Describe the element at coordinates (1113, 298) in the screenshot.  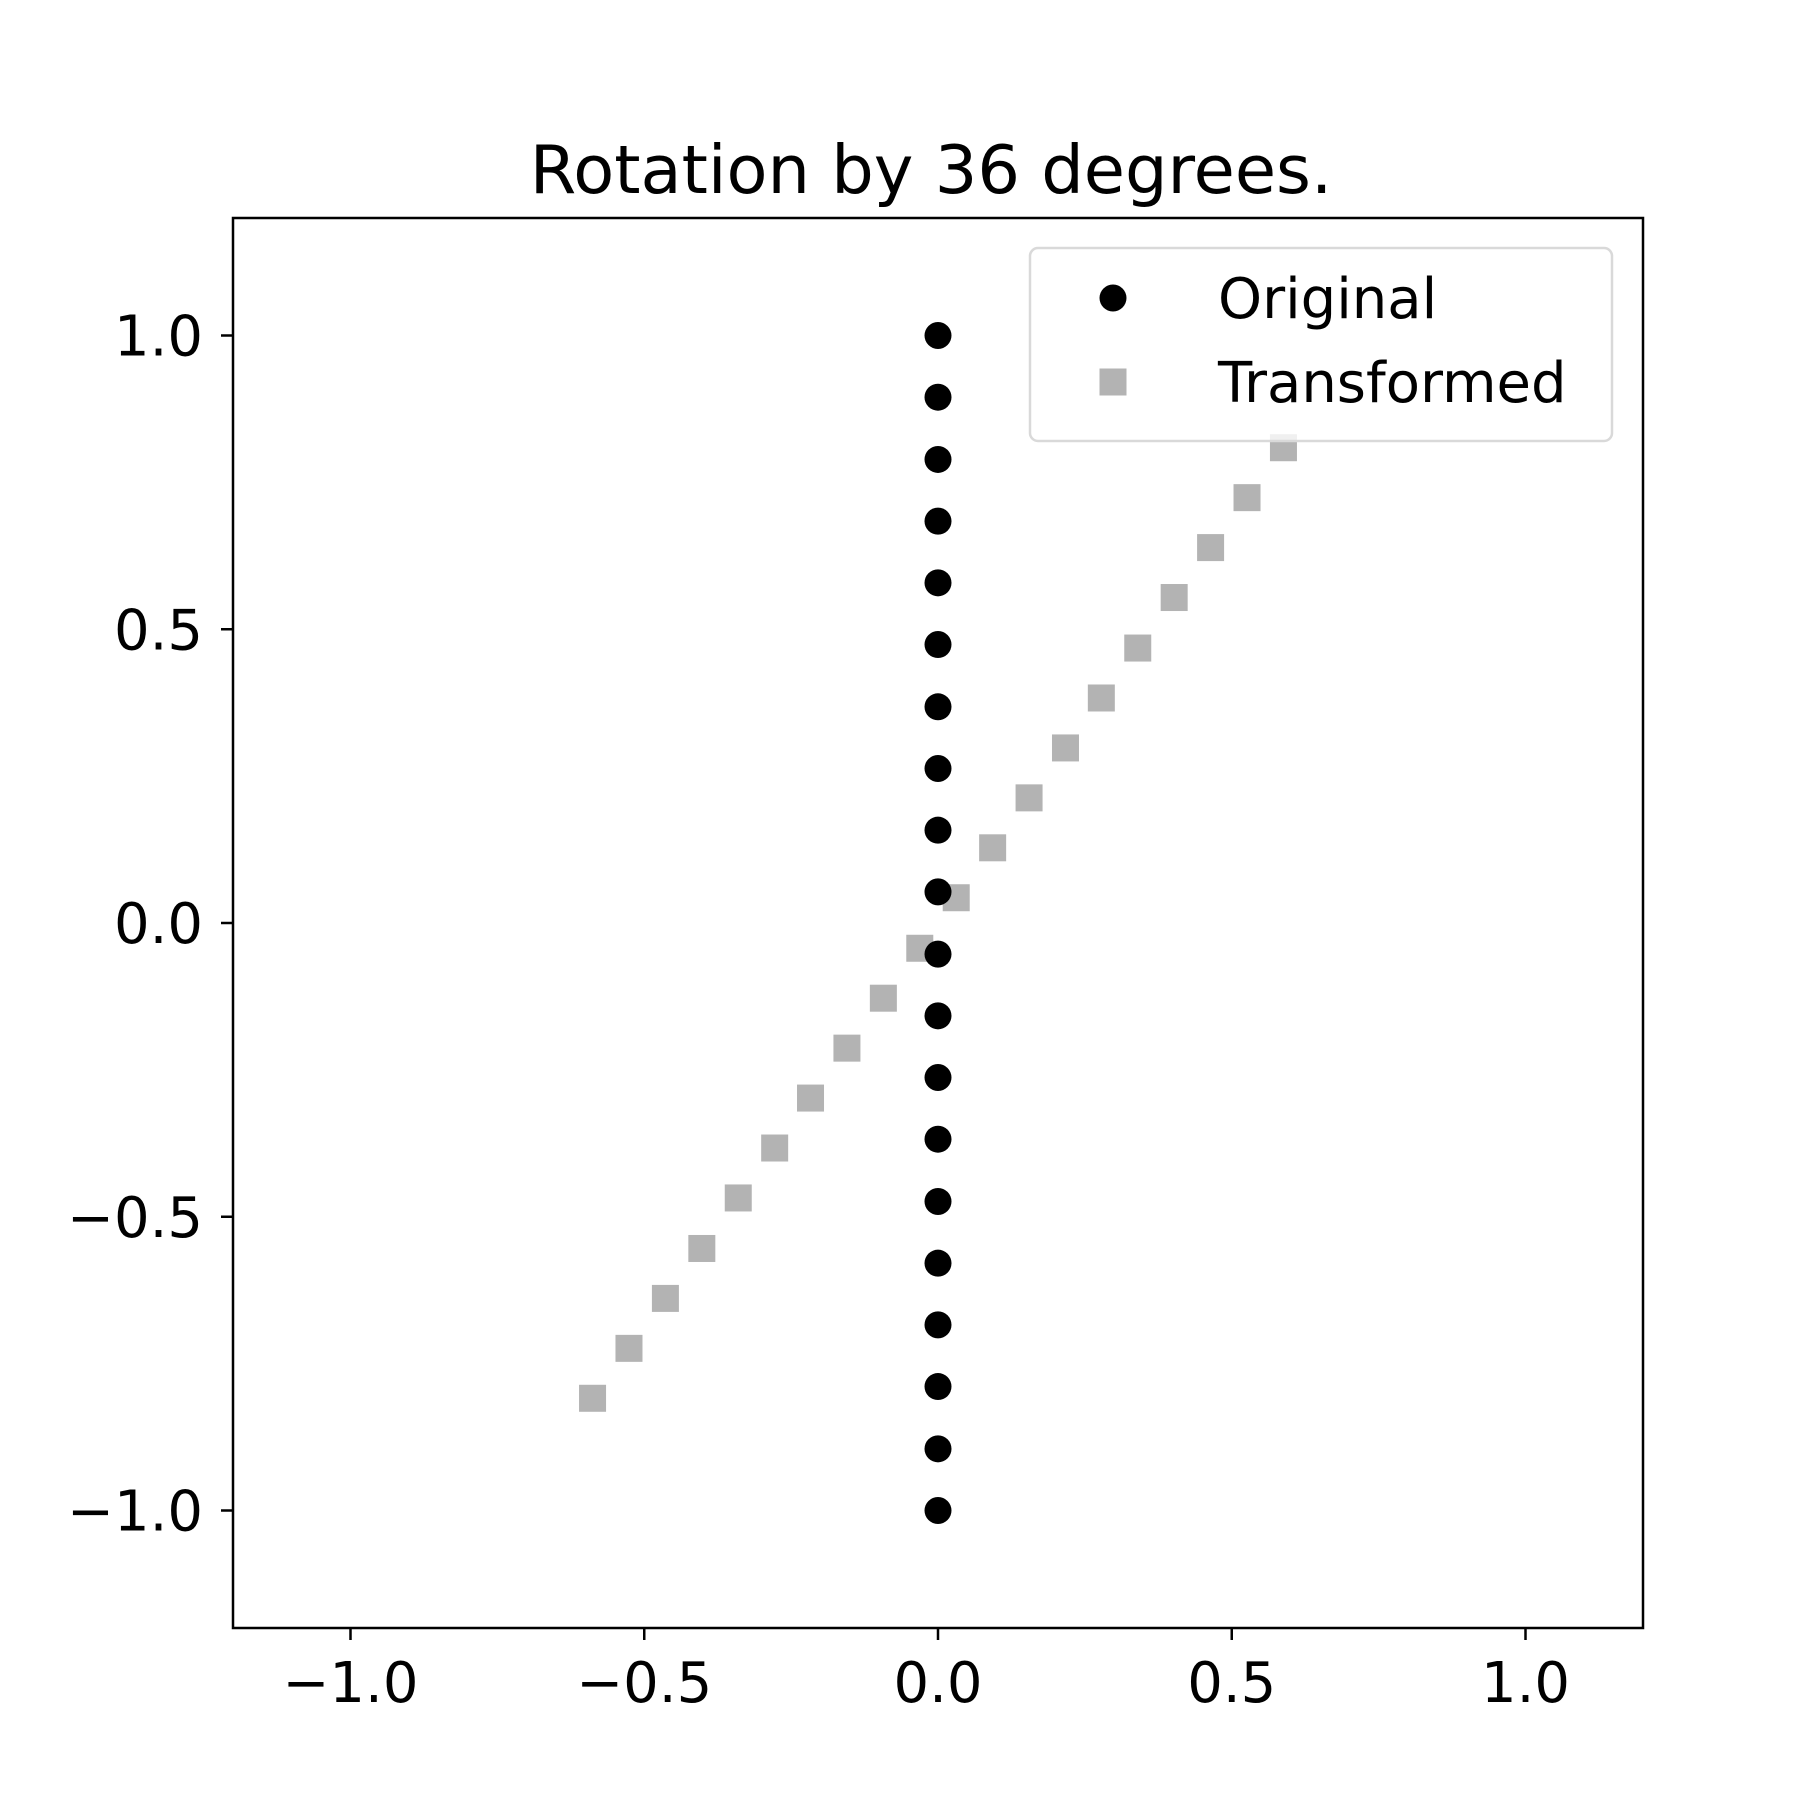
I see `legend-marker-original` at that location.